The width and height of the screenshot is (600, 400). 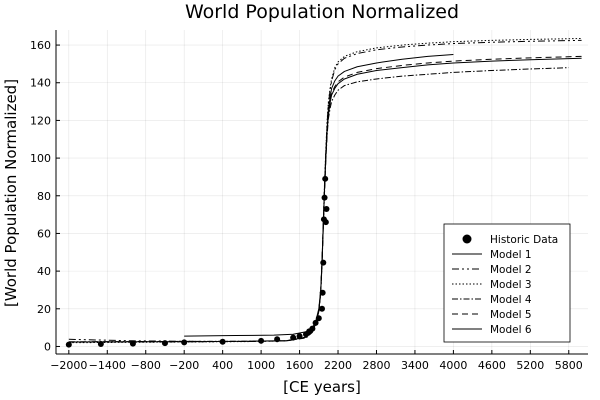 What do you see at coordinates (40, 158) in the screenshot?
I see `y-tick-label: 100` at bounding box center [40, 158].